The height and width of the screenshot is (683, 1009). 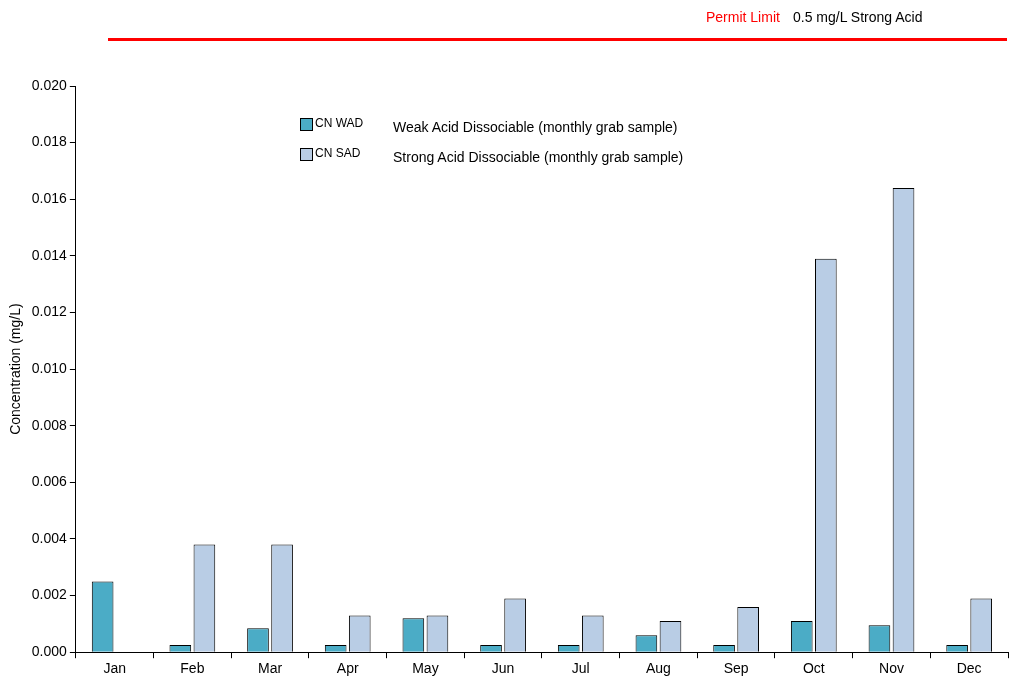 I want to click on x-tick-label: Dec, so click(x=969, y=668).